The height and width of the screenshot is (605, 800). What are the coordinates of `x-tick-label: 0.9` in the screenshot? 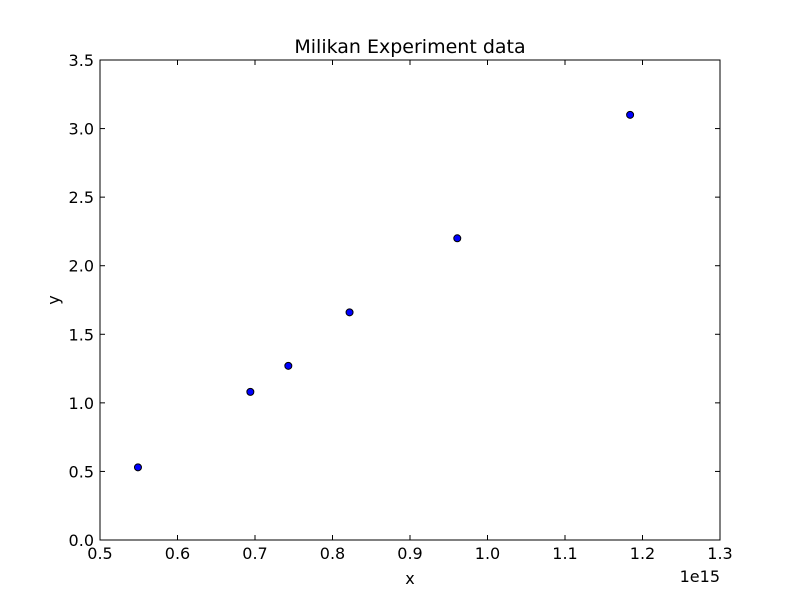 It's located at (409, 553).